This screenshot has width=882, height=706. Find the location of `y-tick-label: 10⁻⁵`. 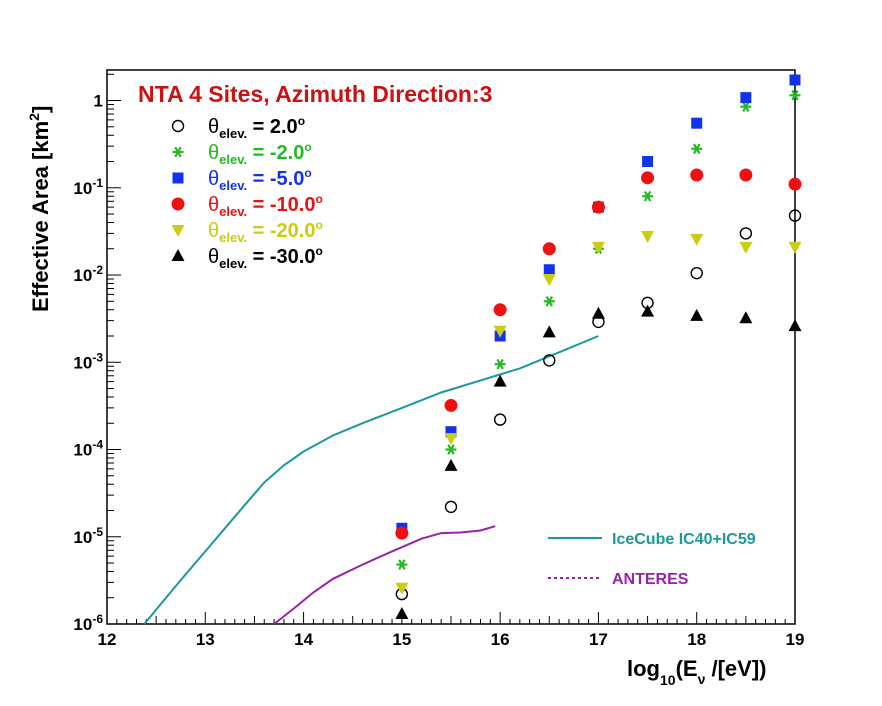

y-tick-label: 10⁻⁵ is located at coordinates (88, 536).